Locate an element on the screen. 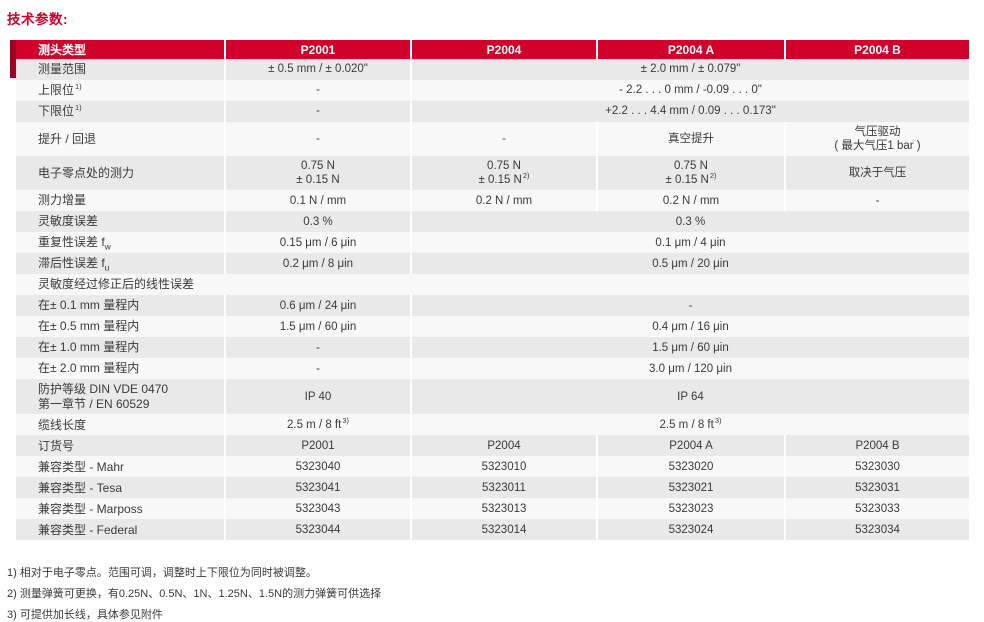  column-header: P2004 is located at coordinates (504, 49).